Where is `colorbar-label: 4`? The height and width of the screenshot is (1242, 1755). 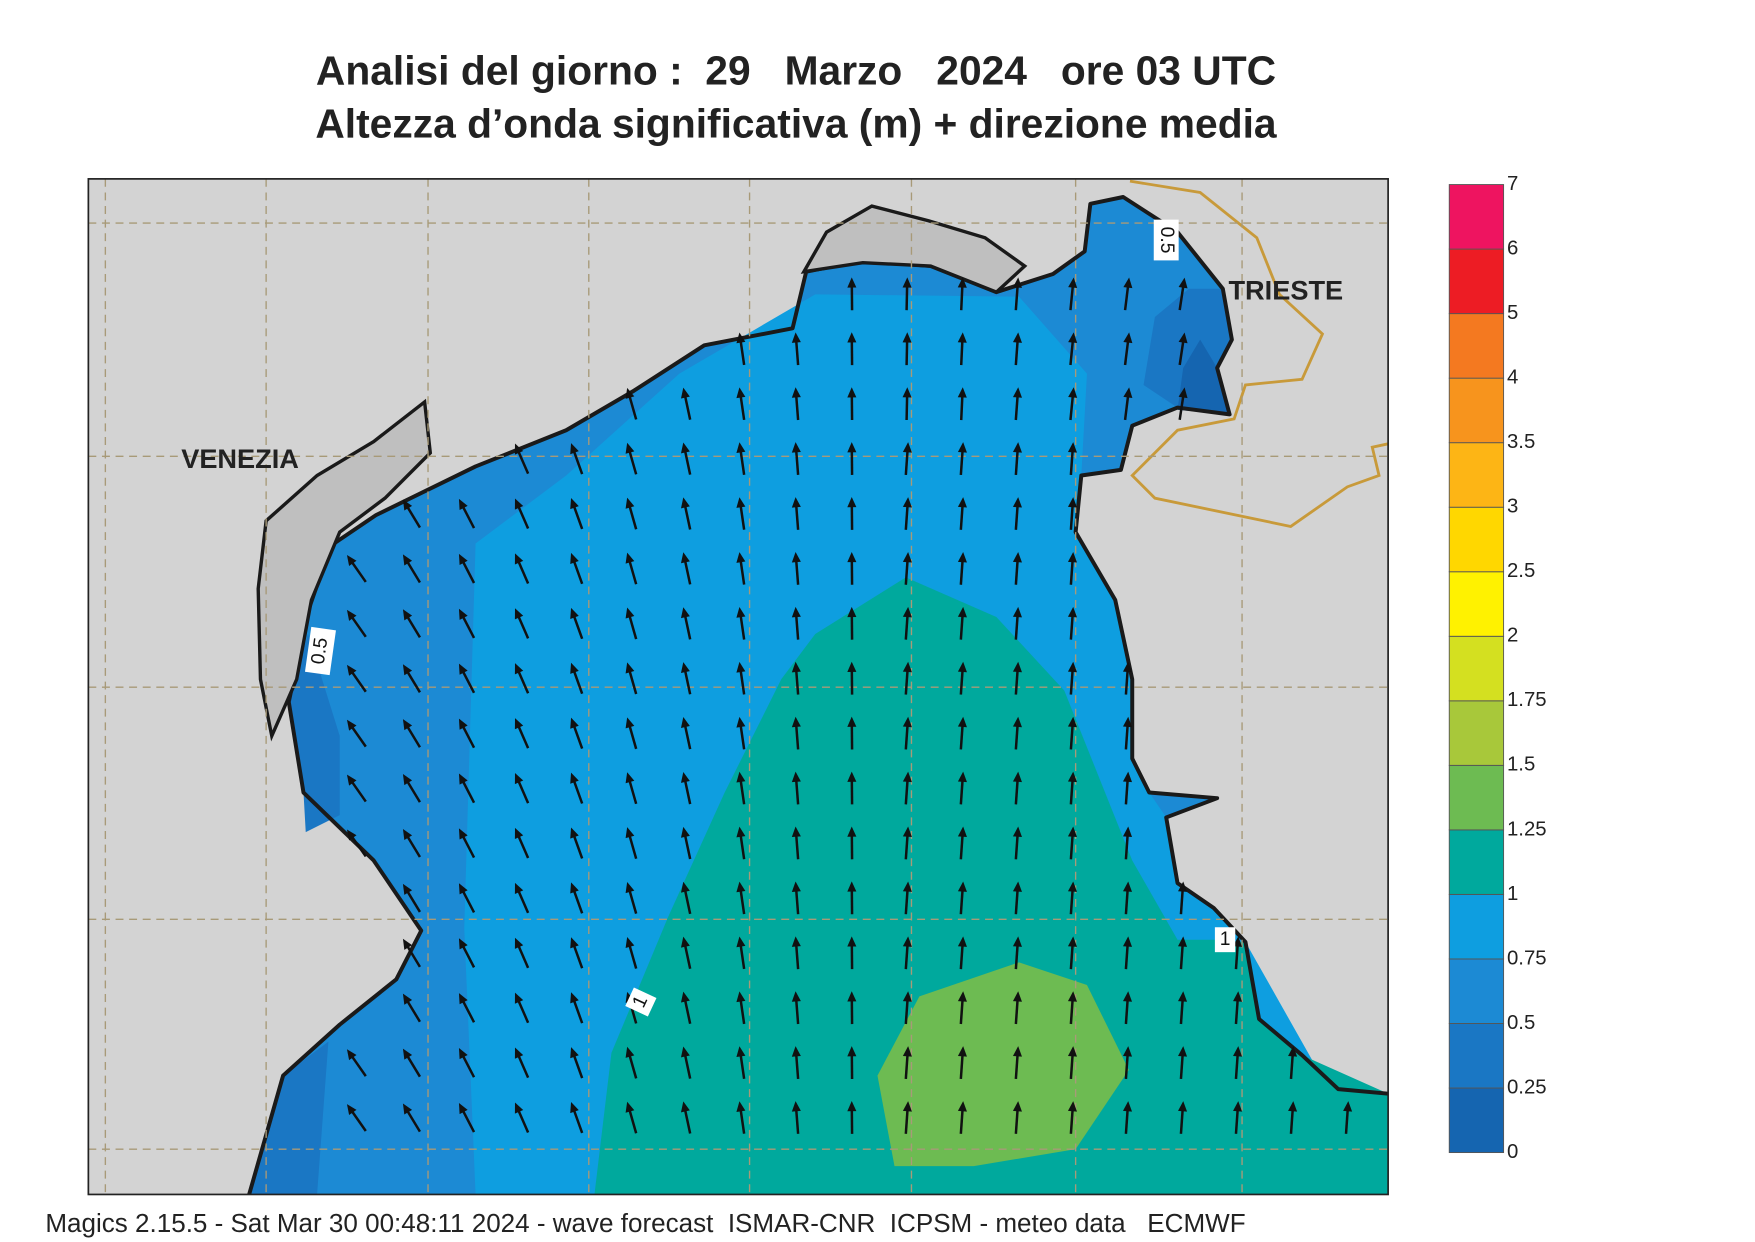 colorbar-label: 4 is located at coordinates (1512, 378).